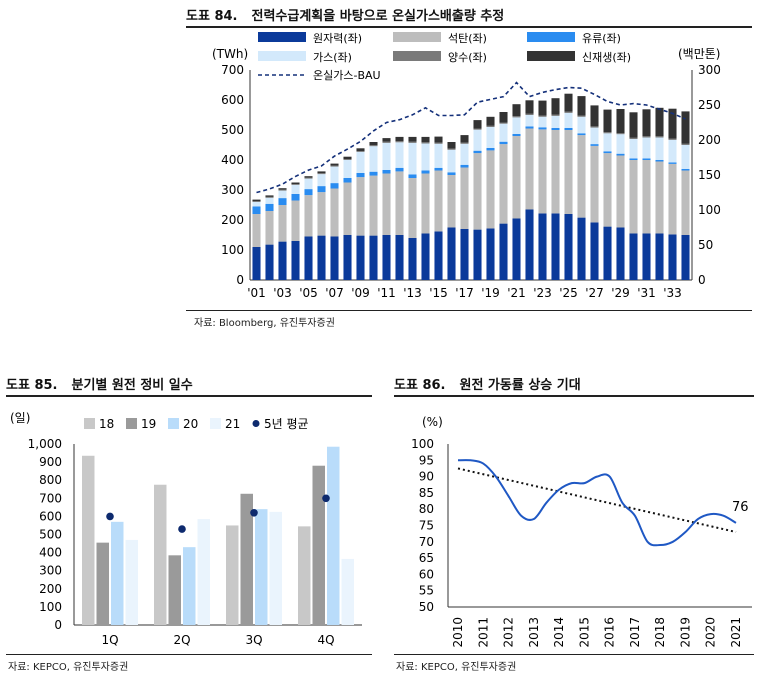 The image size is (762, 676). I want to click on y-axis-unit: (%), so click(432, 422).